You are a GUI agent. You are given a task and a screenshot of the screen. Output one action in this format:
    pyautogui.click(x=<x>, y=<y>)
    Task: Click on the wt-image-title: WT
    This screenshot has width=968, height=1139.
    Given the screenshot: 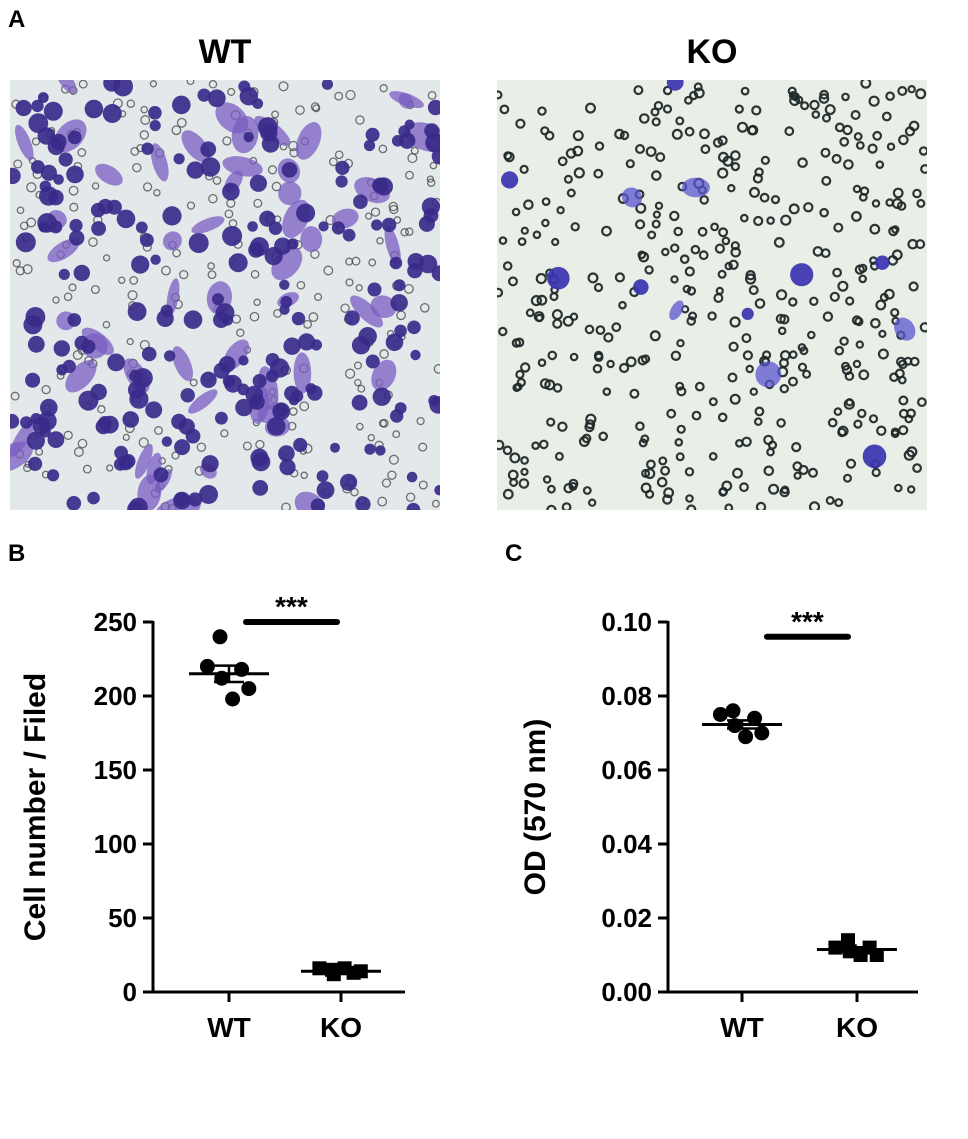 What is the action you would take?
    pyautogui.click(x=225, y=52)
    